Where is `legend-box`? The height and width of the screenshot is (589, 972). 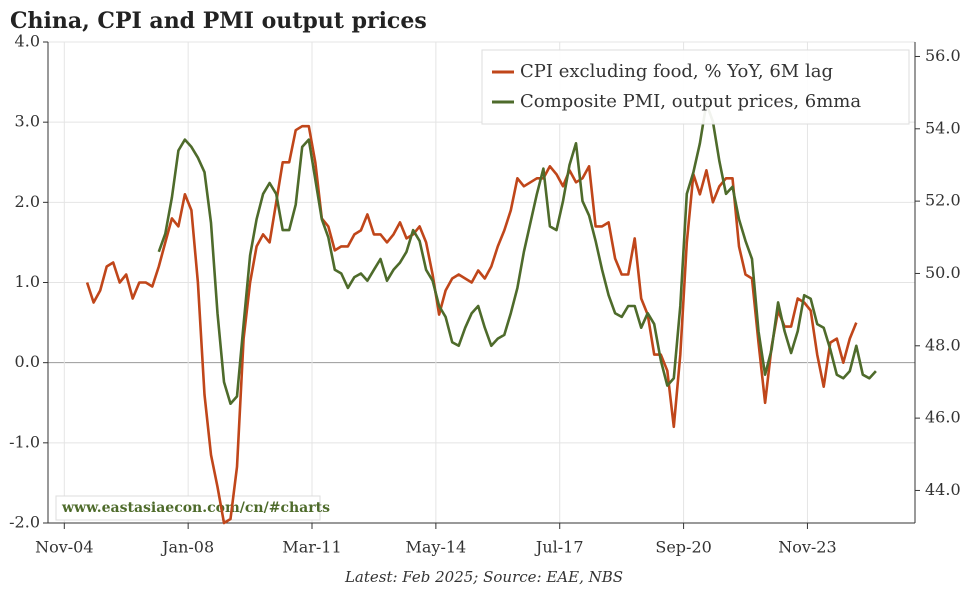
legend-box is located at coordinates (695, 87).